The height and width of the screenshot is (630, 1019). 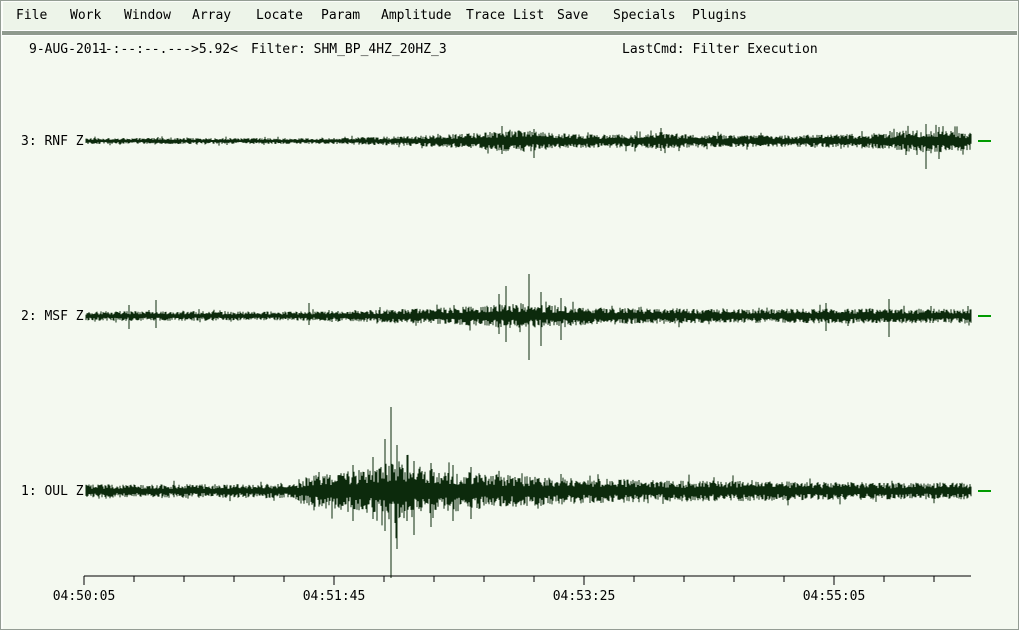 What do you see at coordinates (32, 15) in the screenshot?
I see `menu-file: File` at bounding box center [32, 15].